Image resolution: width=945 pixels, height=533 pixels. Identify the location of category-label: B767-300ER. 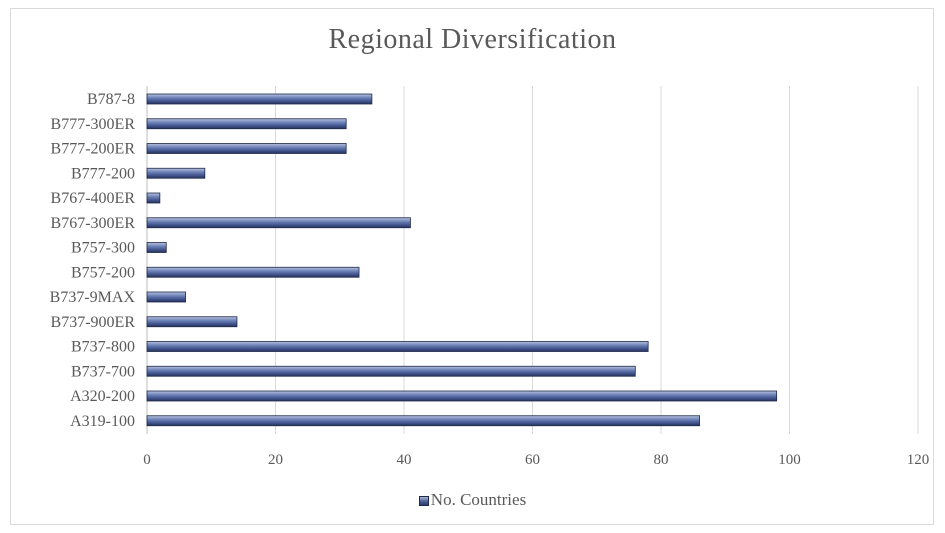
(93, 223).